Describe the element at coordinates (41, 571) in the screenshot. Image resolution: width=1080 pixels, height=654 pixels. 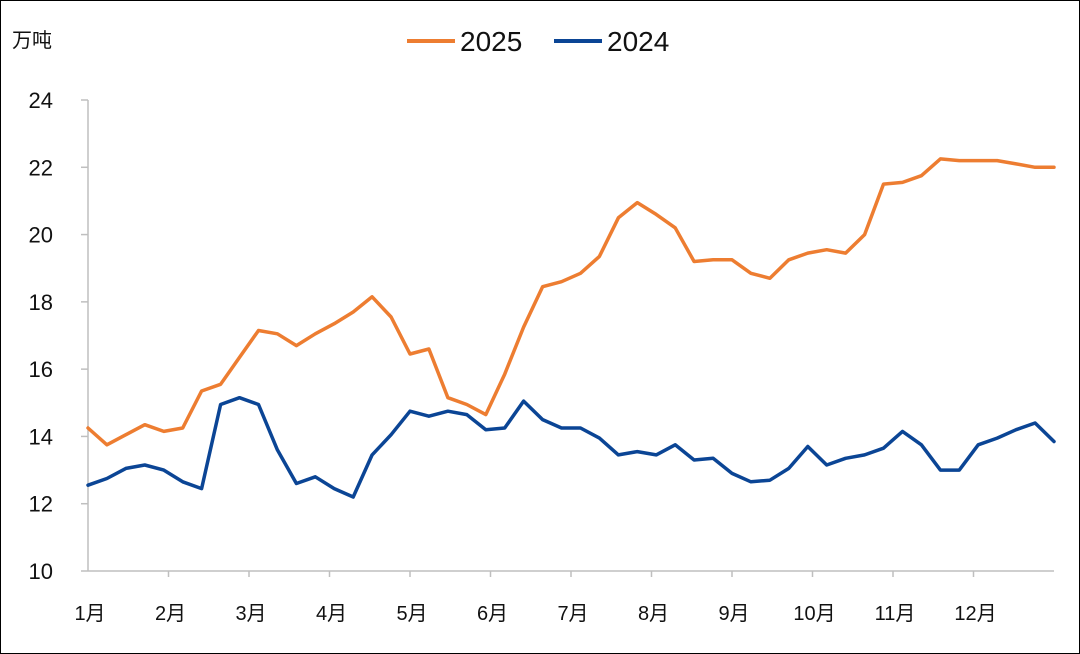
I see `y-tick-label: 10` at that location.